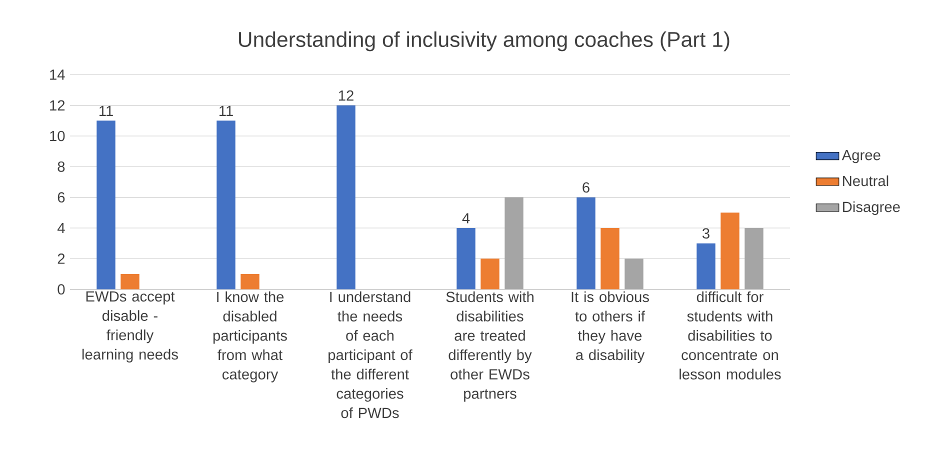 This screenshot has height=463, width=944. What do you see at coordinates (466, 218) in the screenshot?
I see `data-label: 4` at bounding box center [466, 218].